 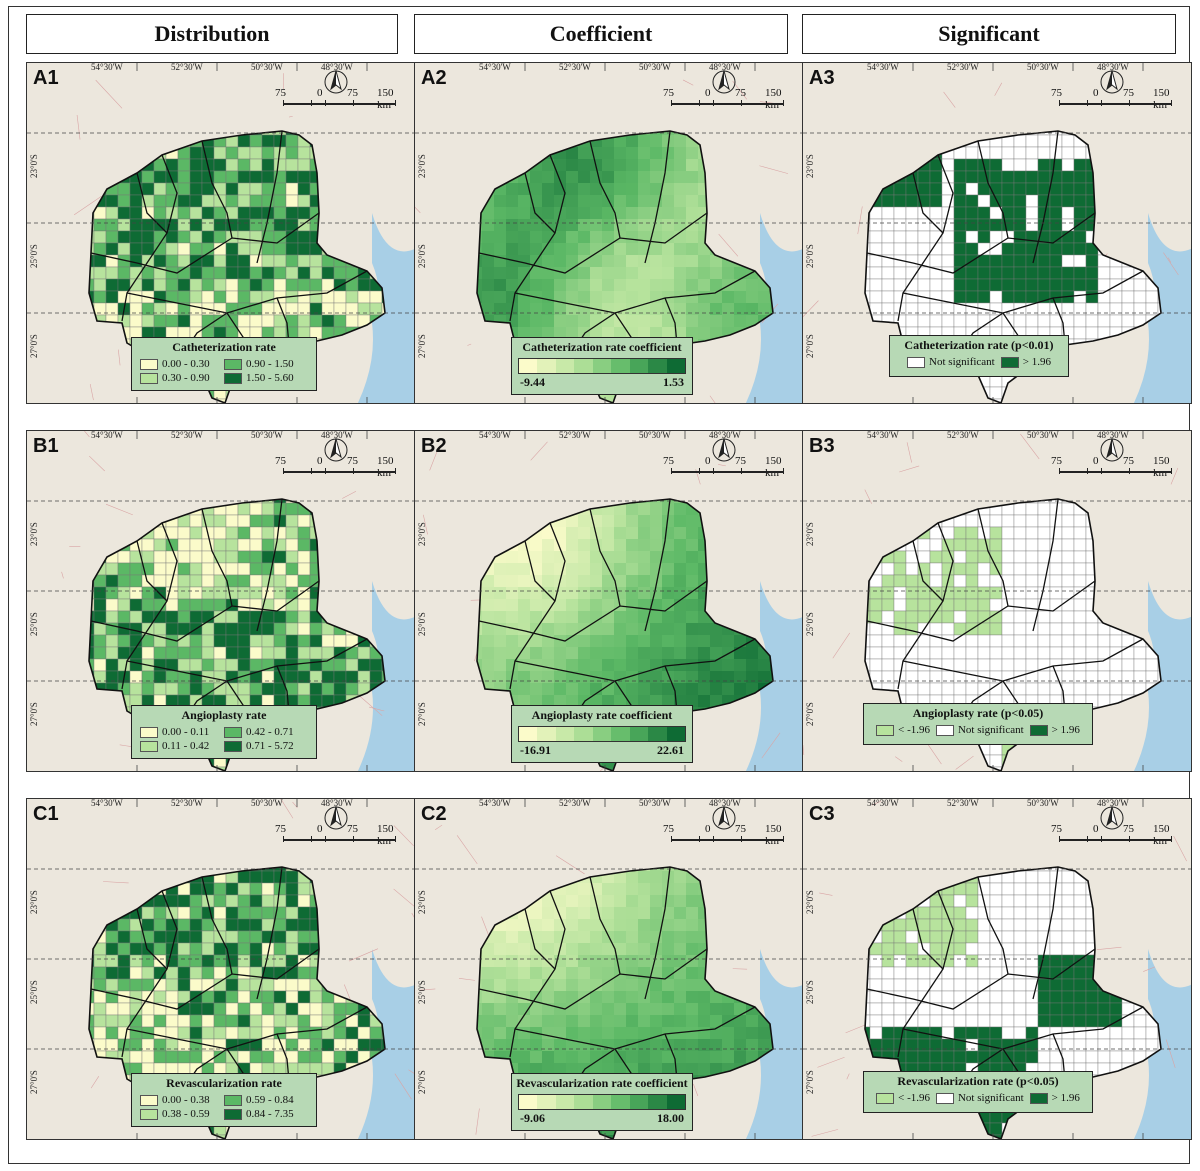 What do you see at coordinates (385, 467) in the screenshot?
I see `scale-bar-label: 150 km` at bounding box center [385, 467].